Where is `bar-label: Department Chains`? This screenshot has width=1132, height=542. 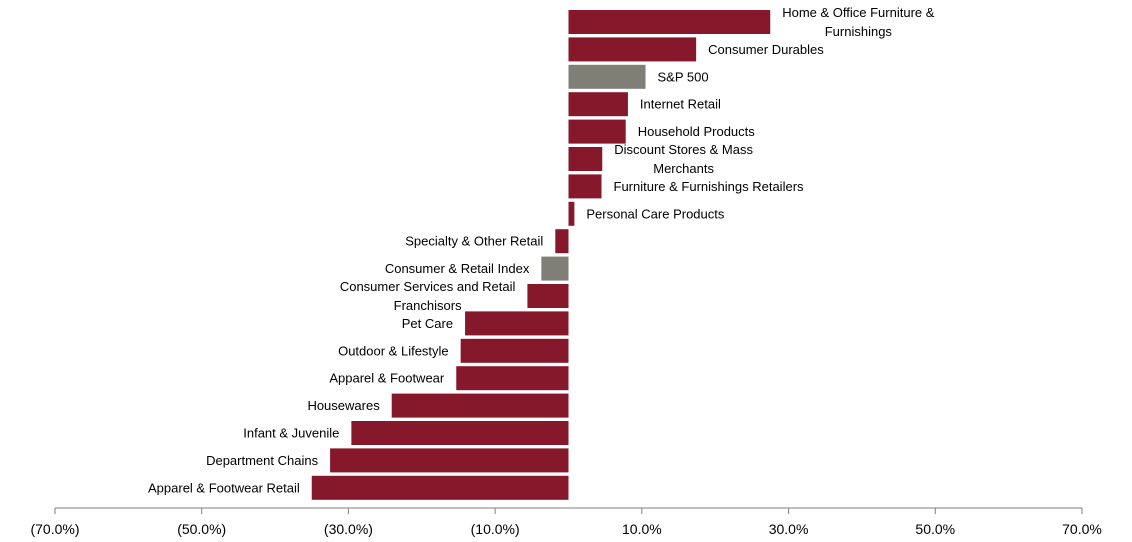
bar-label: Department Chains is located at coordinates (262, 460).